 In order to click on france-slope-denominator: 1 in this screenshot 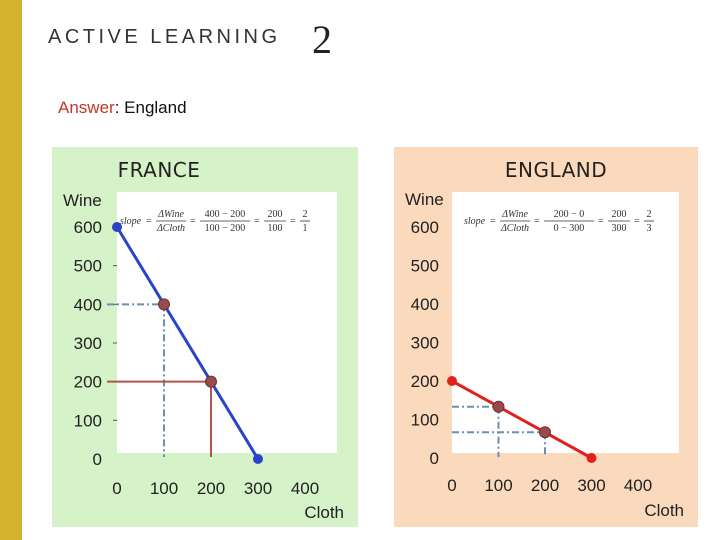, I will do `click(305, 228)`.